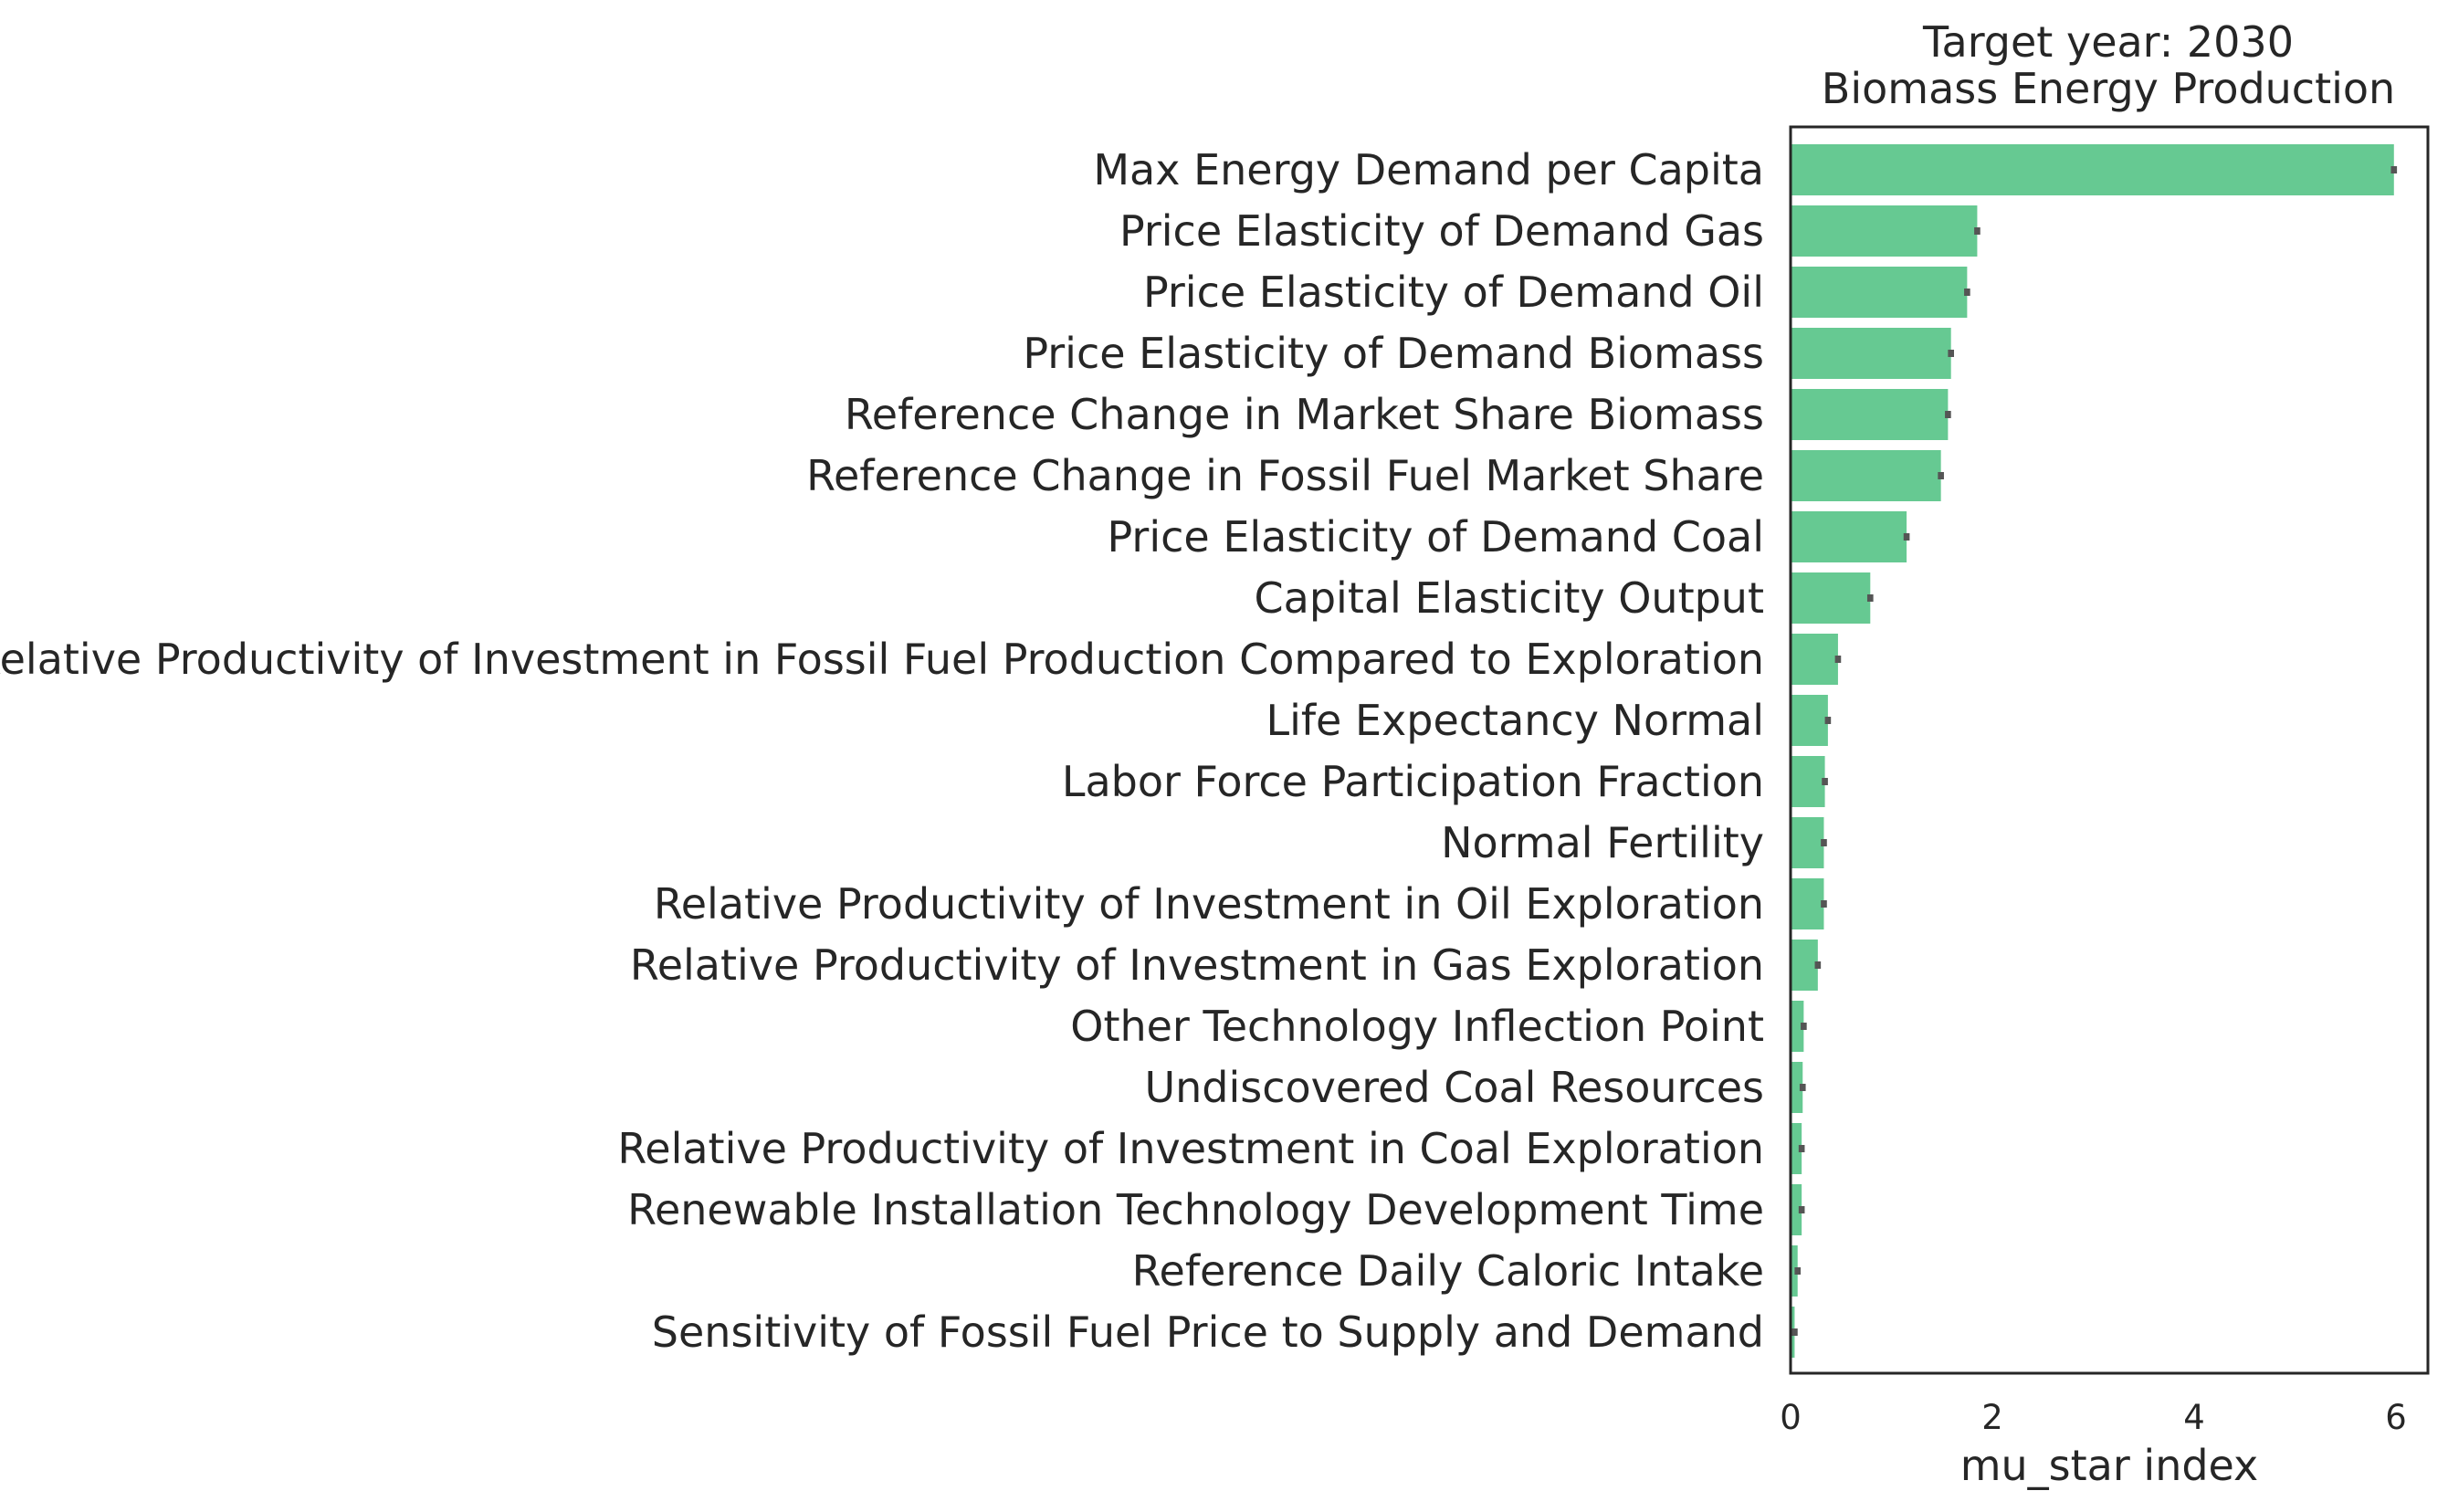  Describe the element at coordinates (1442, 231) in the screenshot. I see `category-label-1: Price Elasticity of Demand Gas` at that location.